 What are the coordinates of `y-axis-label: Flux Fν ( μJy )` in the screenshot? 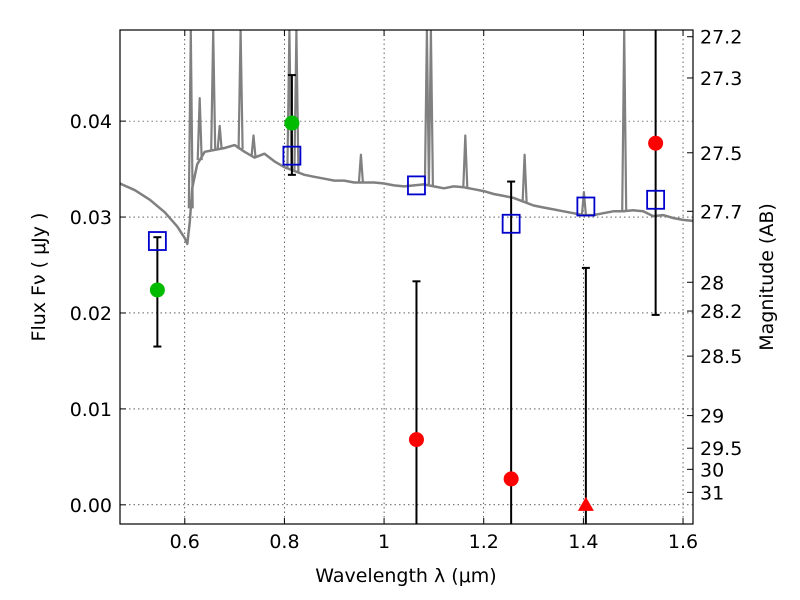 It's located at (39, 277).